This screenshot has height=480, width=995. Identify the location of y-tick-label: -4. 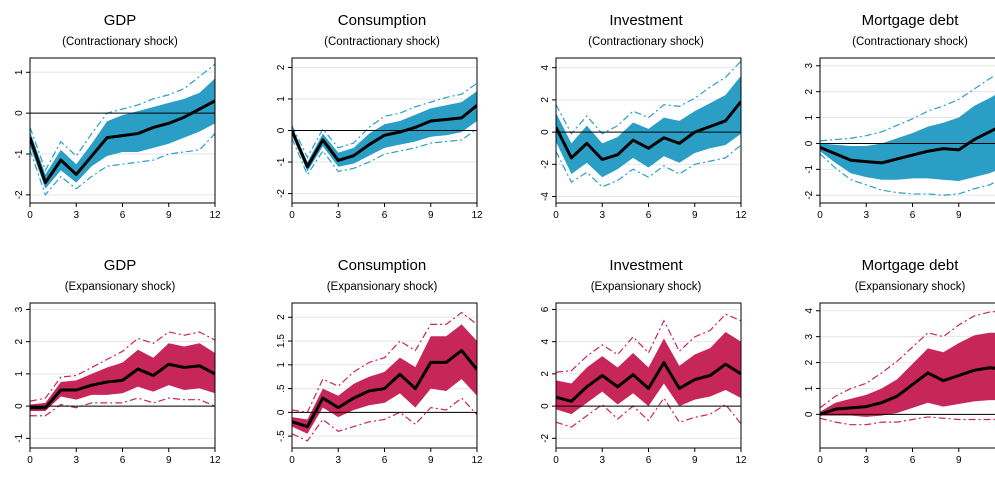
(545, 196).